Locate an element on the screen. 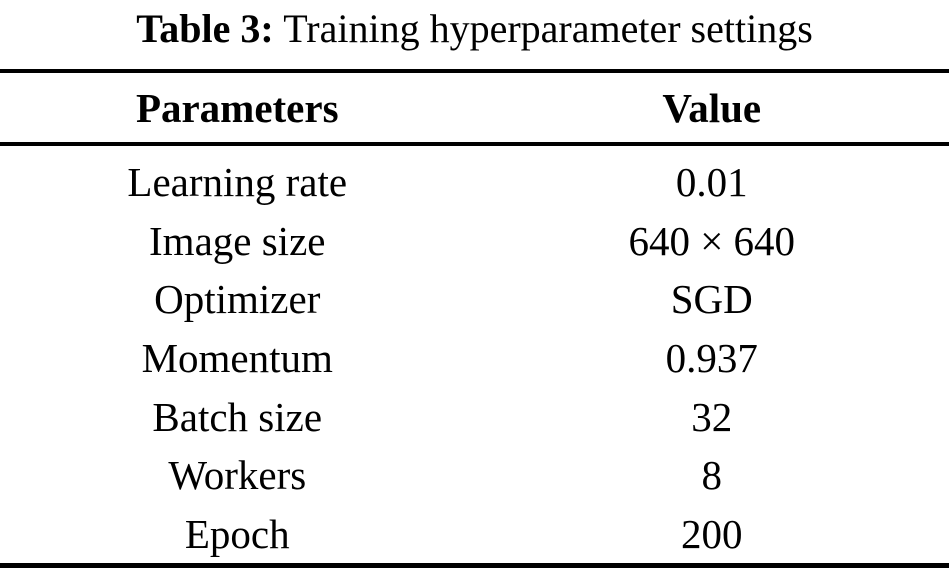 The width and height of the screenshot is (949, 571). parameter-value: 8 is located at coordinates (712, 475).